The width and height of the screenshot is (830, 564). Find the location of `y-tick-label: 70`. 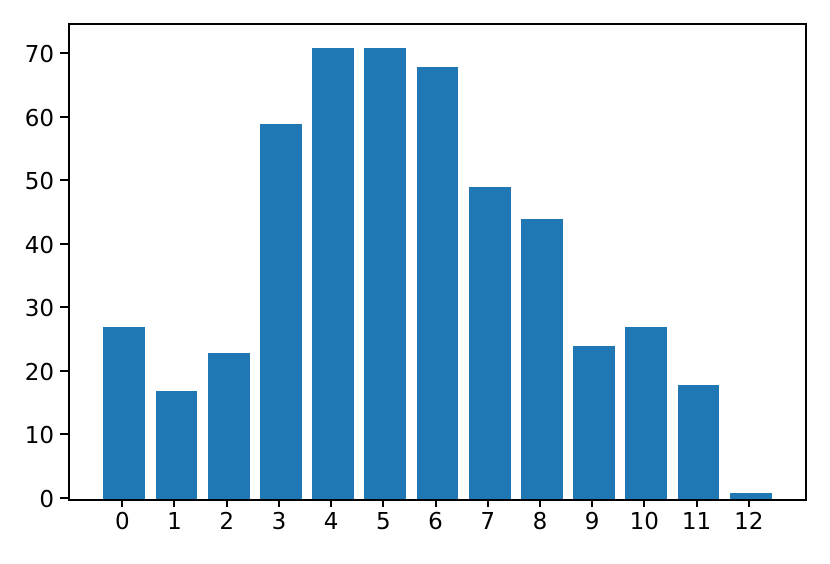

y-tick-label: 70 is located at coordinates (39, 54).